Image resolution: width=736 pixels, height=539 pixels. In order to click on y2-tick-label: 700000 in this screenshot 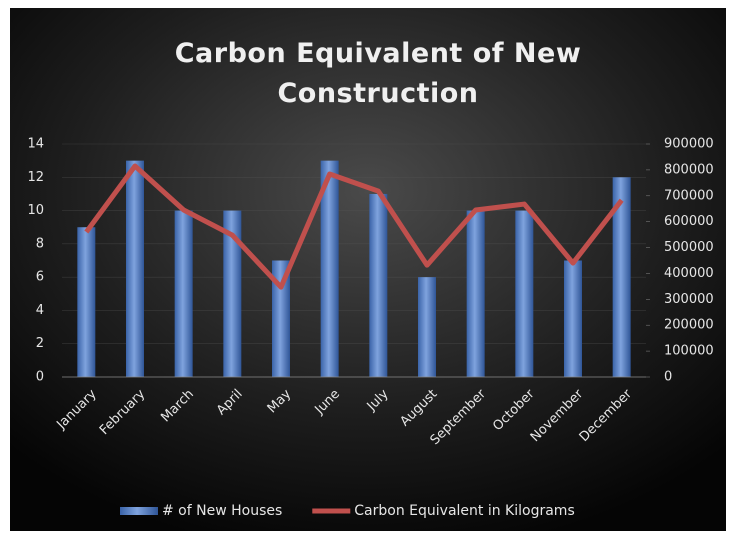, I will do `click(689, 195)`.